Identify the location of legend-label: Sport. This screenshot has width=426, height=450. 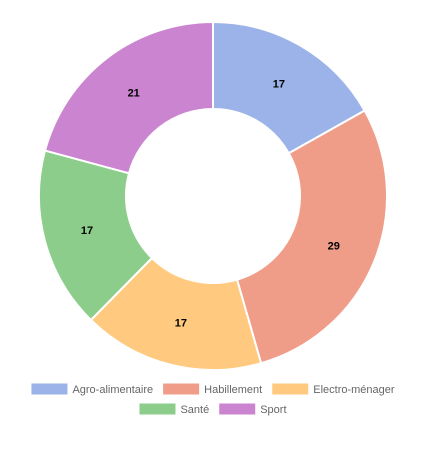
(273, 410).